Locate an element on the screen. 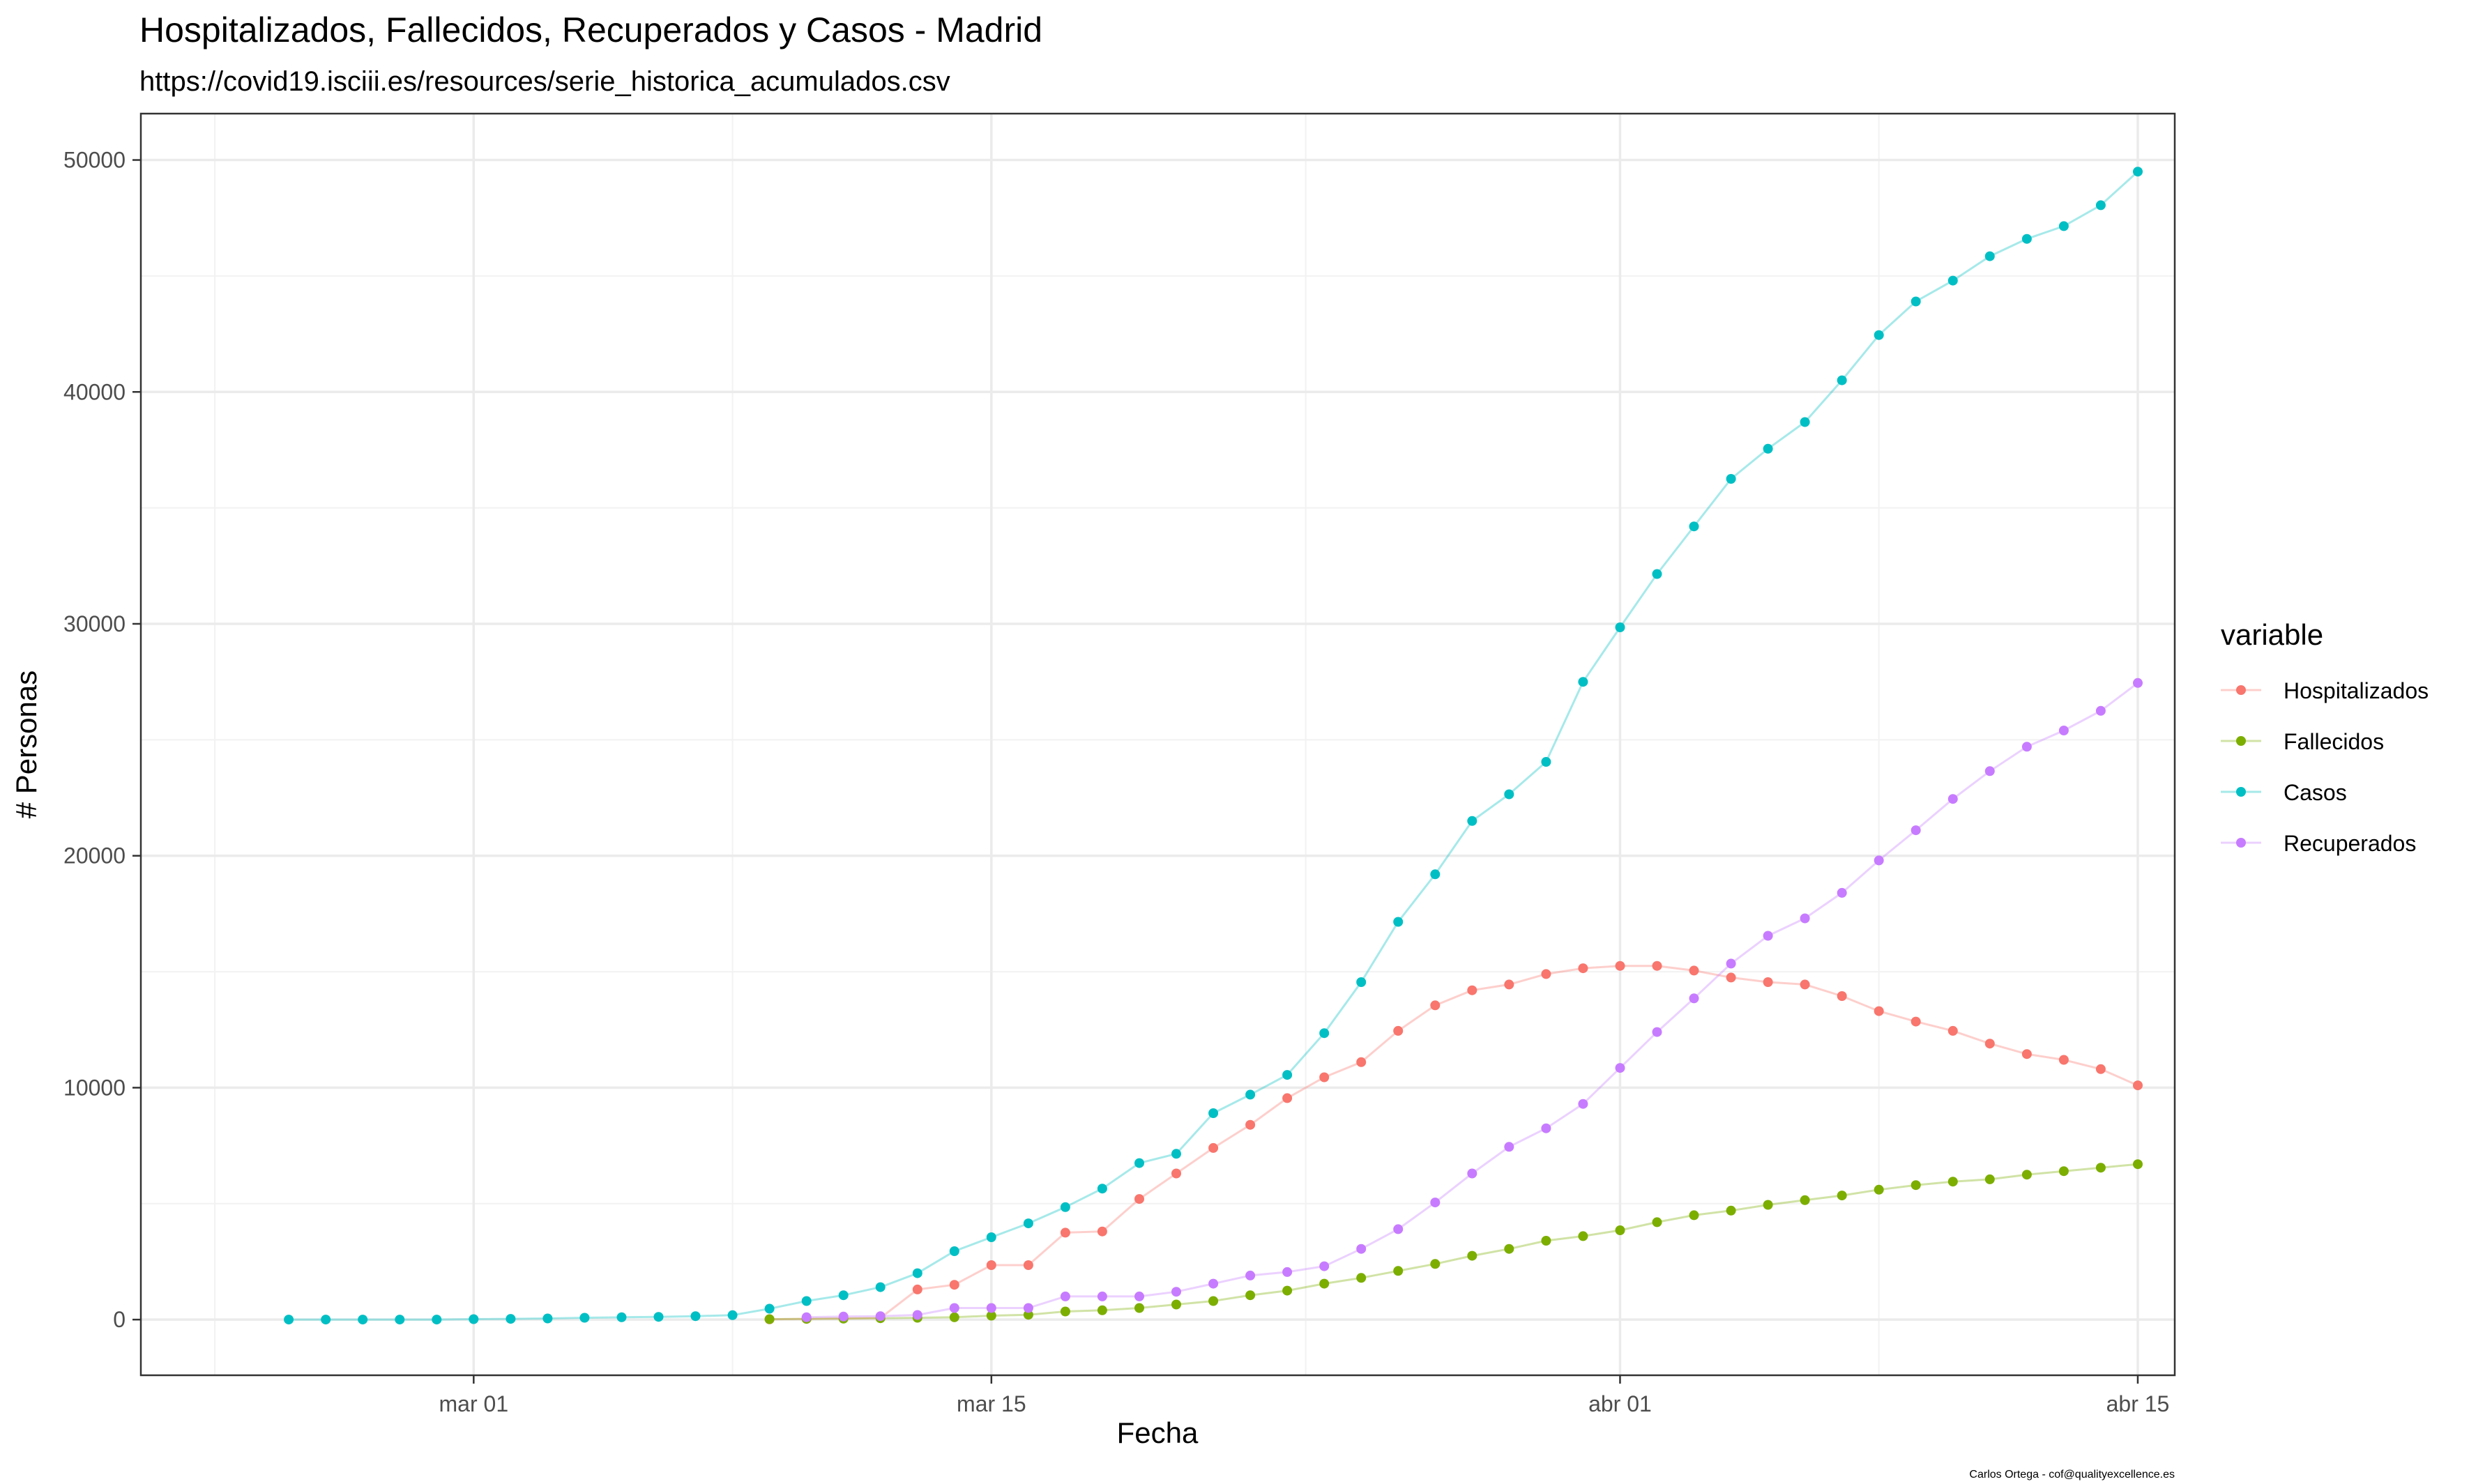  y-tick-label: 30000 is located at coordinates (94, 623).